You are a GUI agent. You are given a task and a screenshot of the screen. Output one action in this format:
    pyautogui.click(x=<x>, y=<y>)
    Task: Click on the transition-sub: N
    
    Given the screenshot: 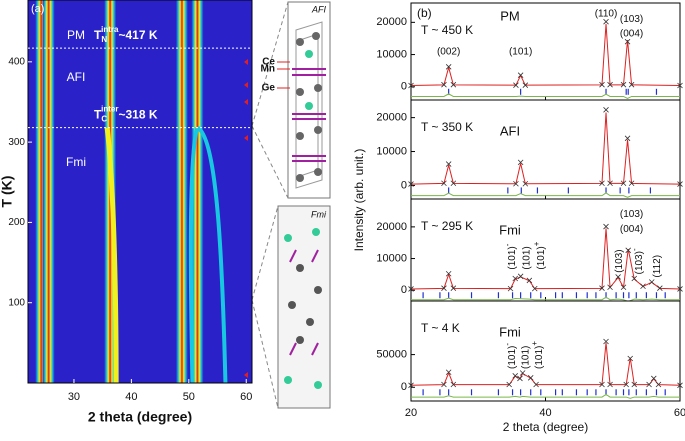 What is the action you would take?
    pyautogui.click(x=104, y=39)
    